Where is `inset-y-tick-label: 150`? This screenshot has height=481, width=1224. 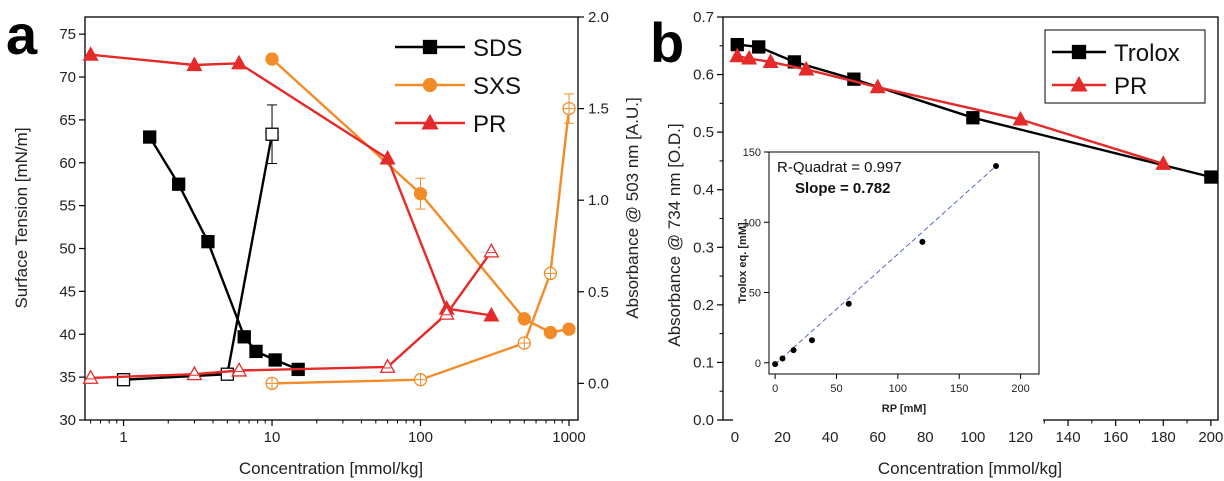
inset-y-tick-label: 150 is located at coordinates (752, 153).